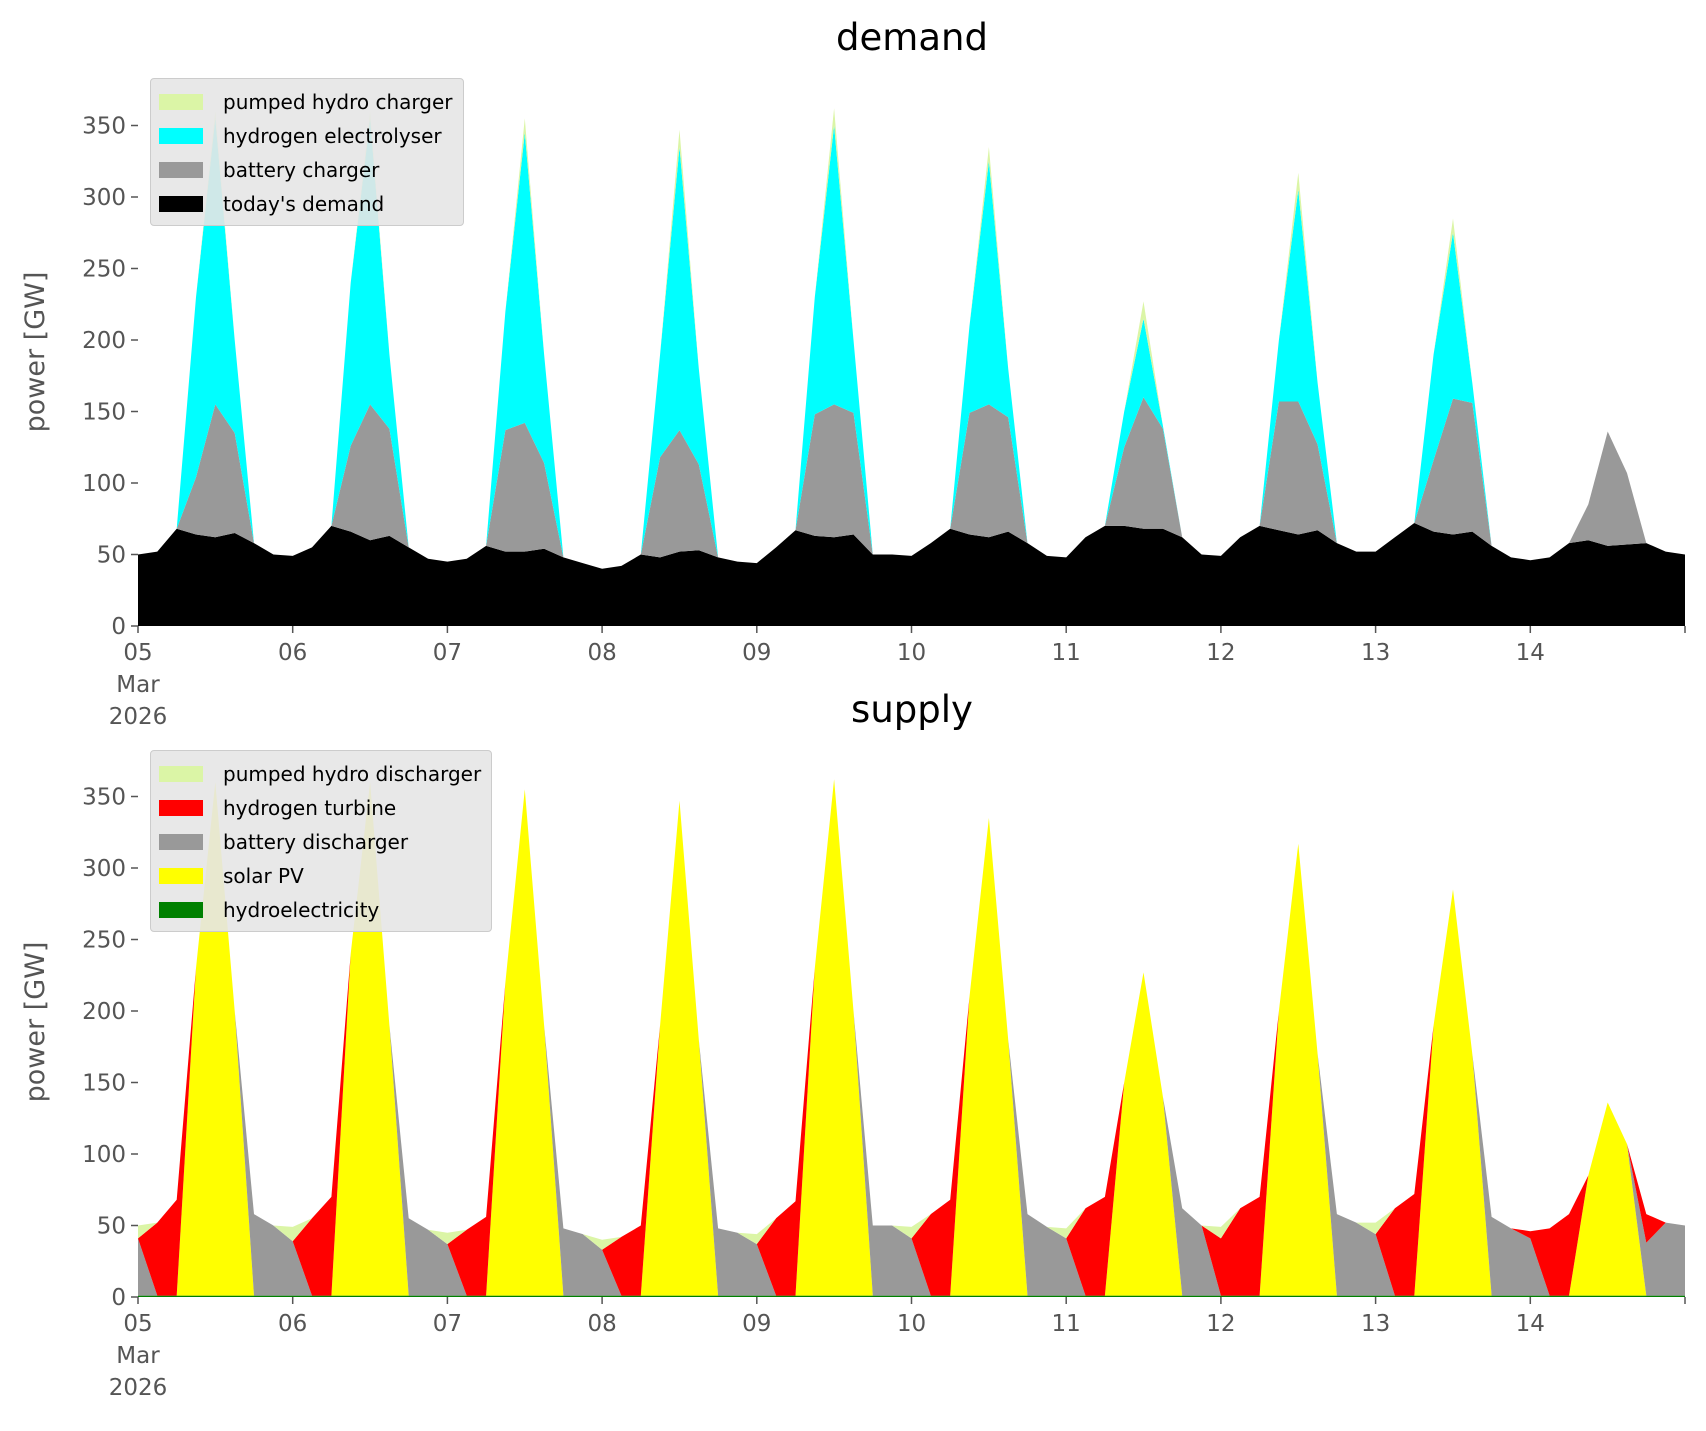 The image size is (1706, 1431). Describe the element at coordinates (912, 37) in the screenshot. I see `demand-chart-title: demand` at that location.